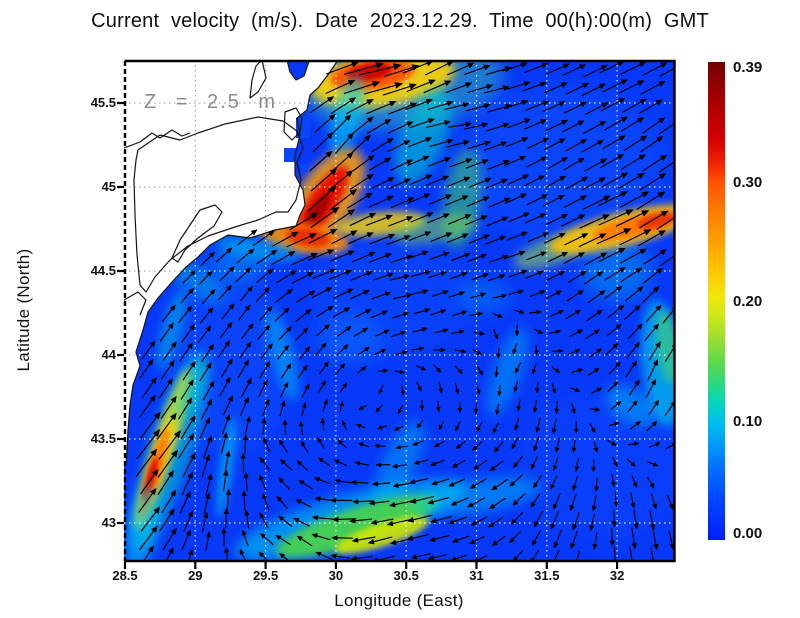 The width and height of the screenshot is (800, 618). Describe the element at coordinates (188, 392) in the screenshot. I see `feature-west-jet-north-tail` at that location.